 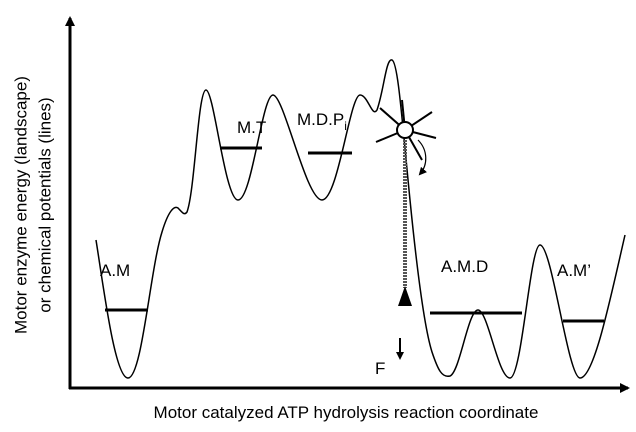 I want to click on state-label: A.M, so click(x=115, y=270).